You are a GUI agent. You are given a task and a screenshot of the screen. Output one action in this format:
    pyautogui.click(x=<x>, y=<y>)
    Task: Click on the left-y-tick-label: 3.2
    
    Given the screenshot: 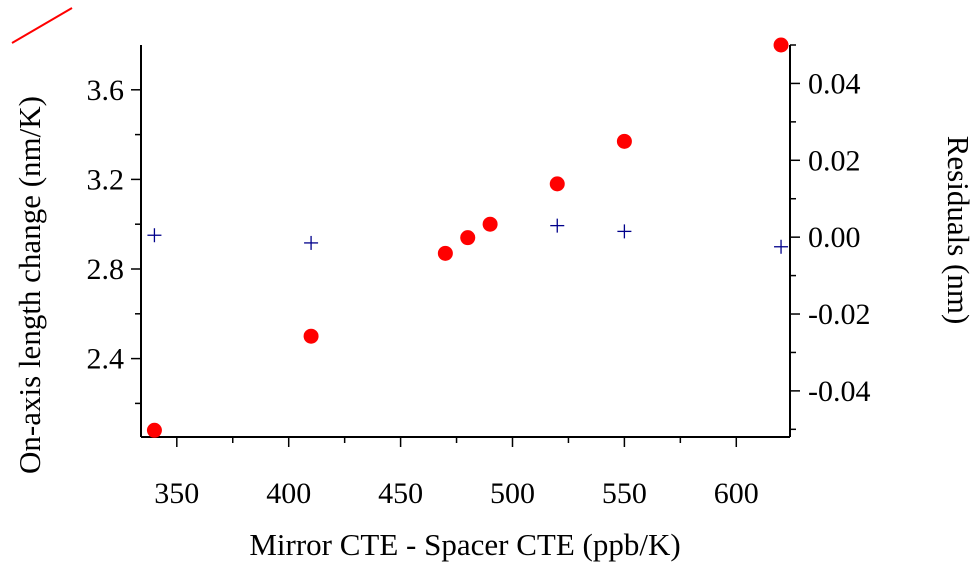 What is the action you would take?
    pyautogui.click(x=106, y=179)
    